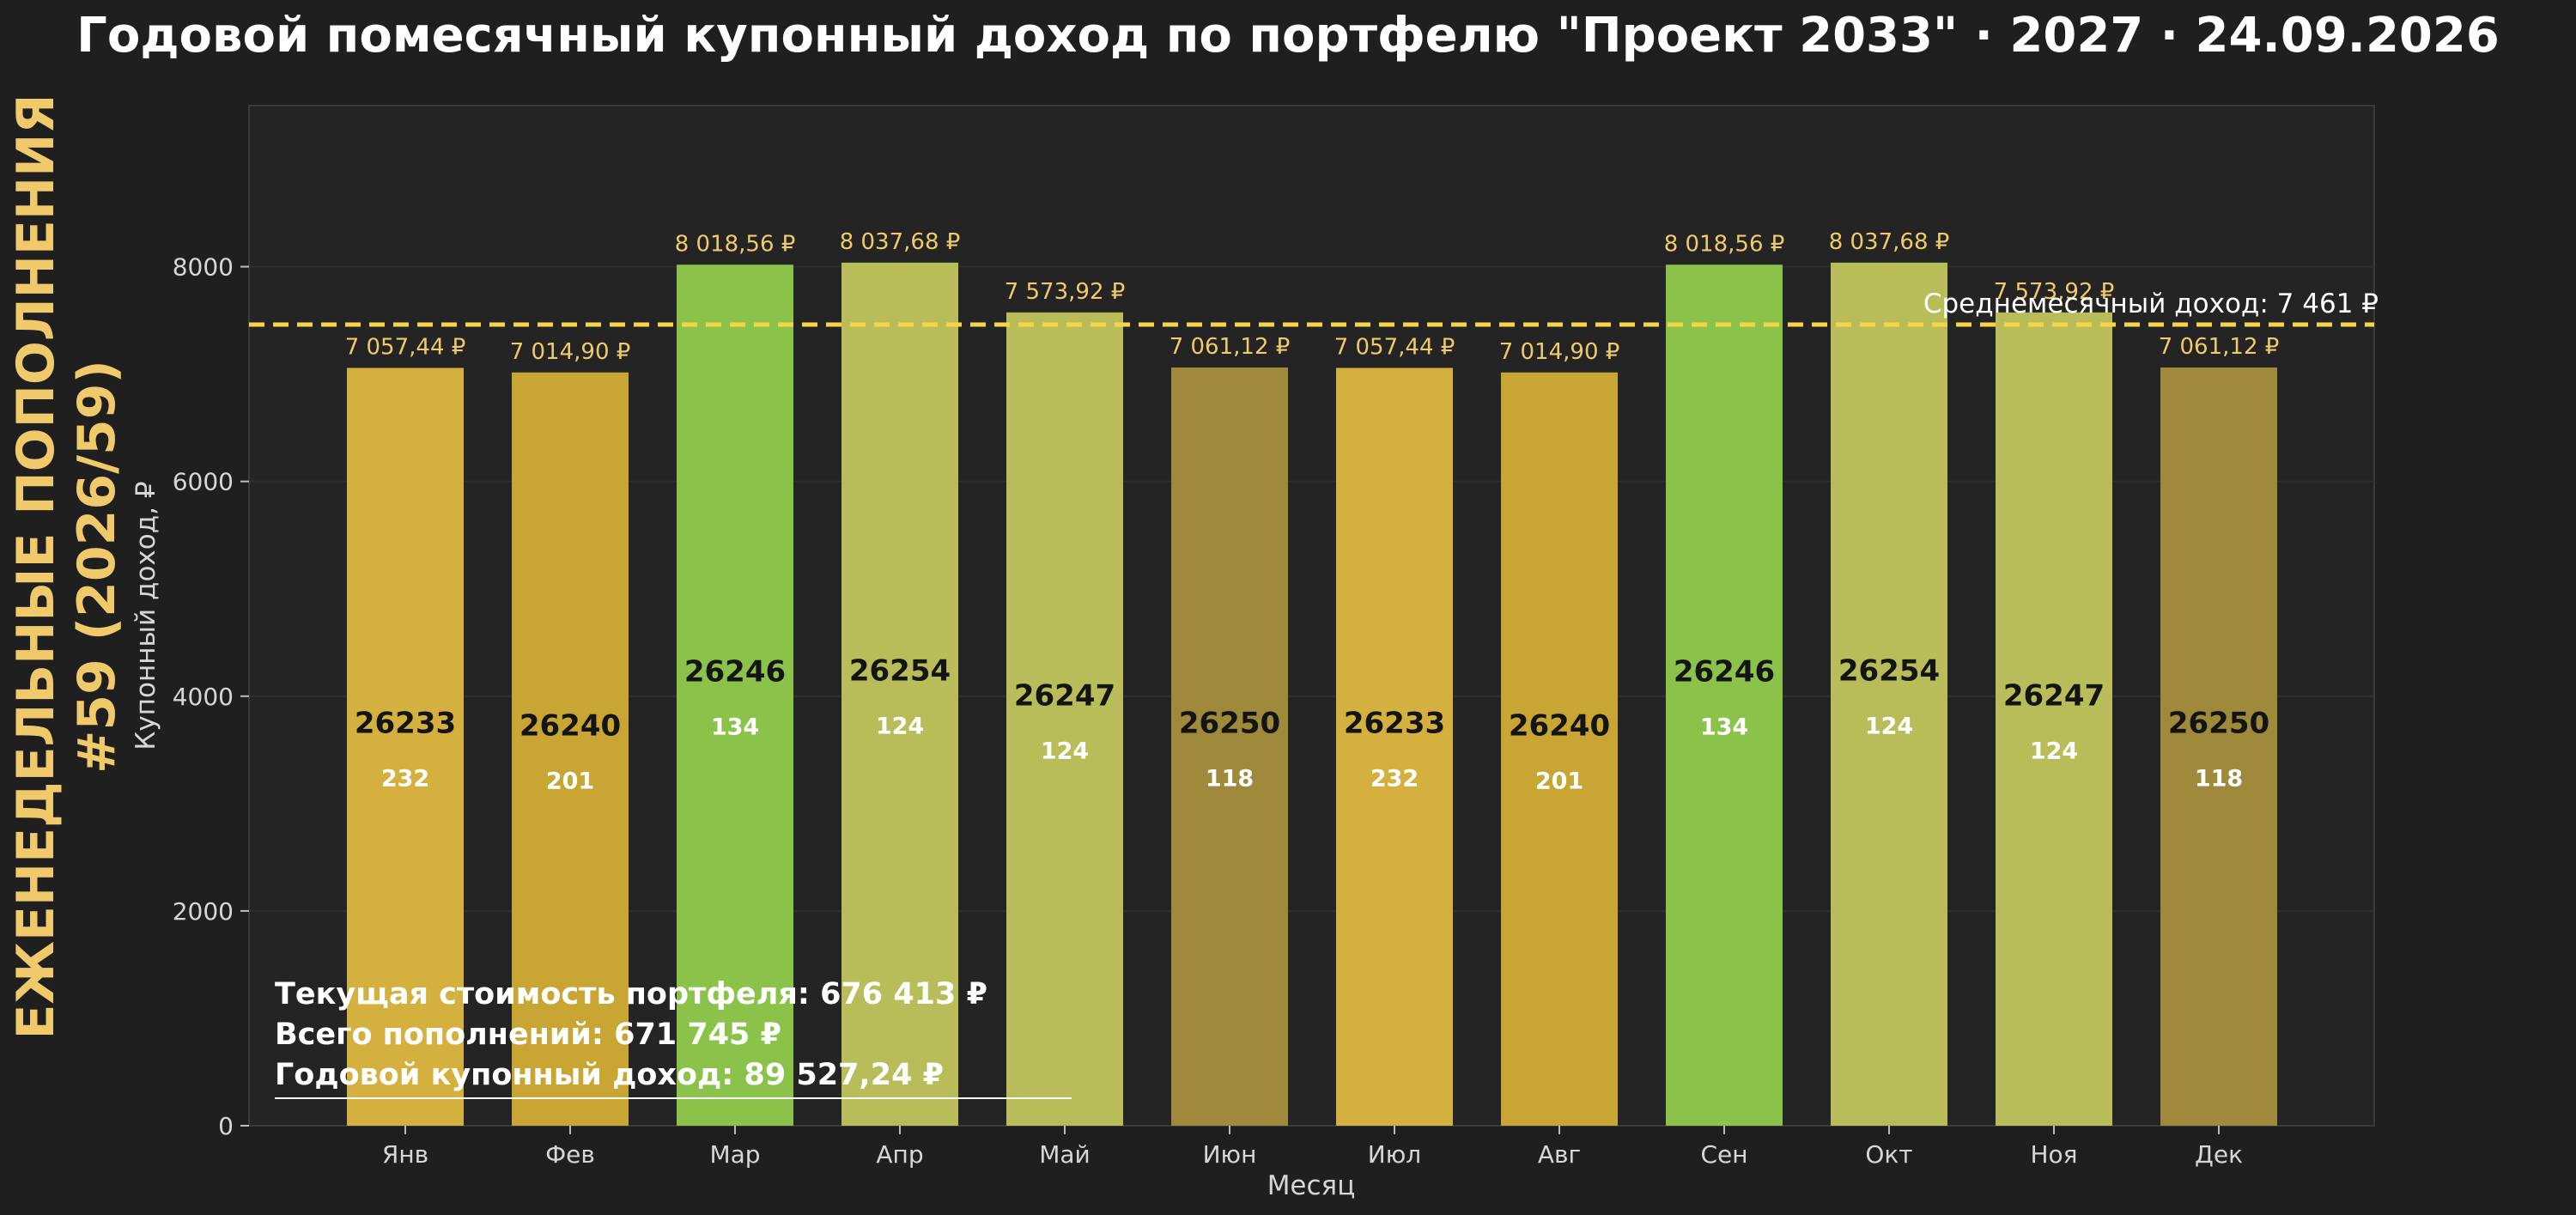 The width and height of the screenshot is (2576, 1215). What do you see at coordinates (203, 697) in the screenshot?
I see `y-tick-label: 4000` at bounding box center [203, 697].